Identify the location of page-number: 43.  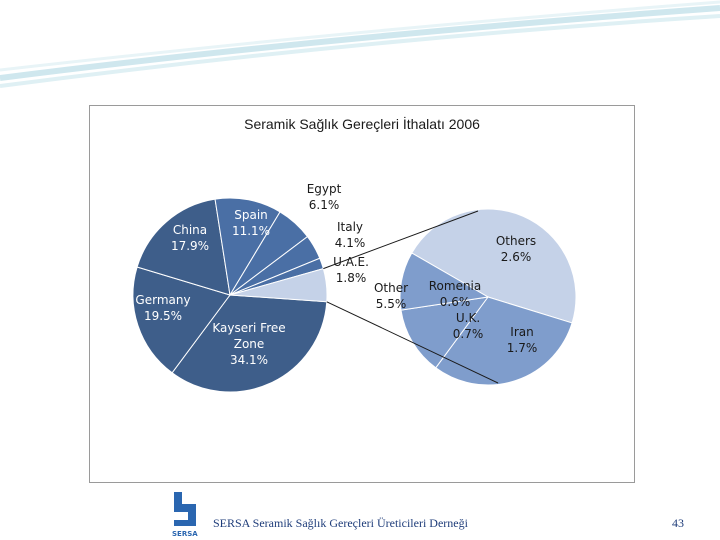
(678, 523).